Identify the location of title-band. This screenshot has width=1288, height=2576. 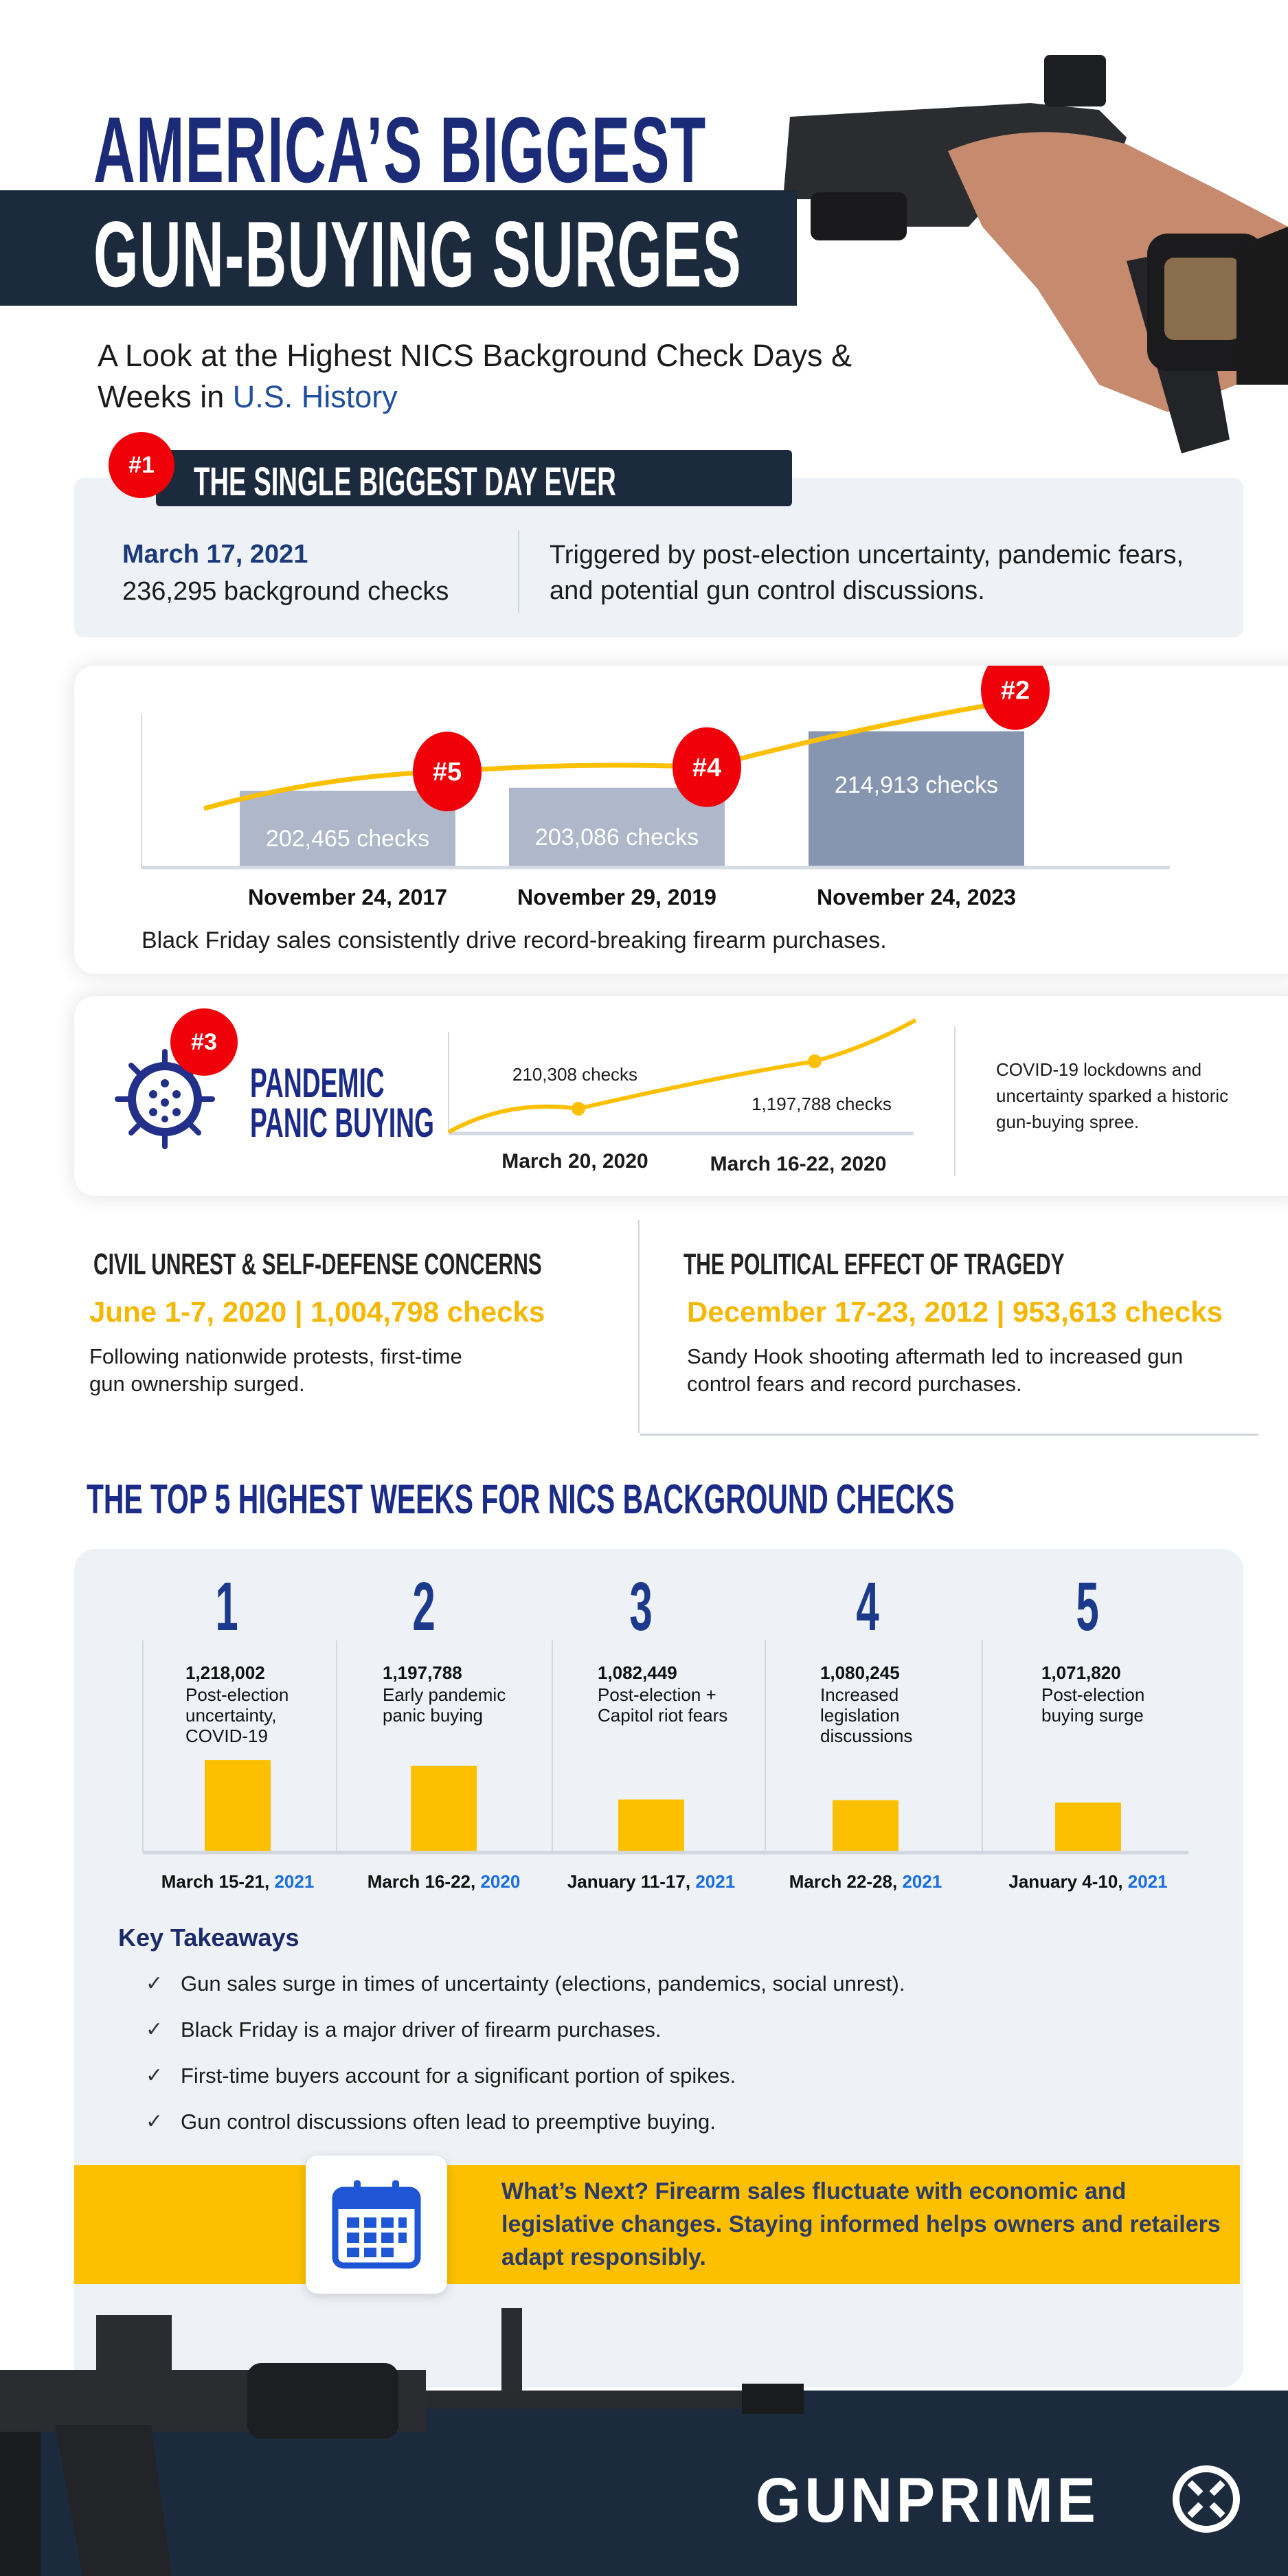
(398, 248).